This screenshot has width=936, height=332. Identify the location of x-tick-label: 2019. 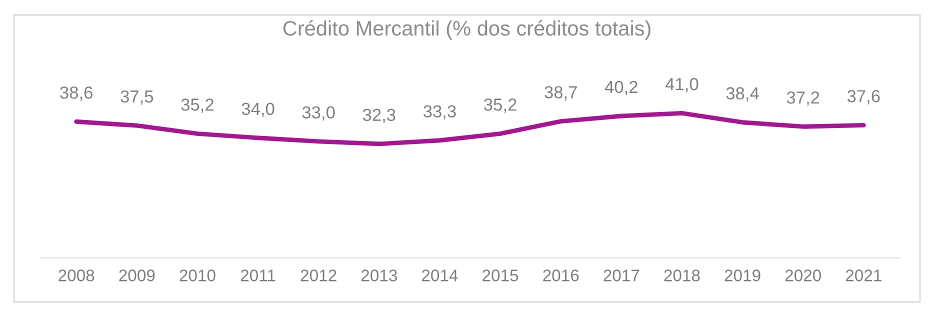
(742, 276).